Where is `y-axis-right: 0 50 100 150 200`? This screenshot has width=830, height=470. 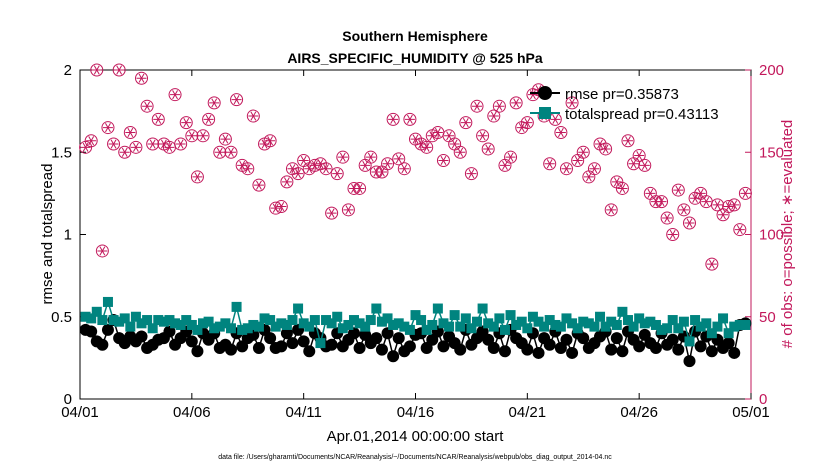
y-axis-right: 0 50 100 150 200 is located at coordinates (764, 235).